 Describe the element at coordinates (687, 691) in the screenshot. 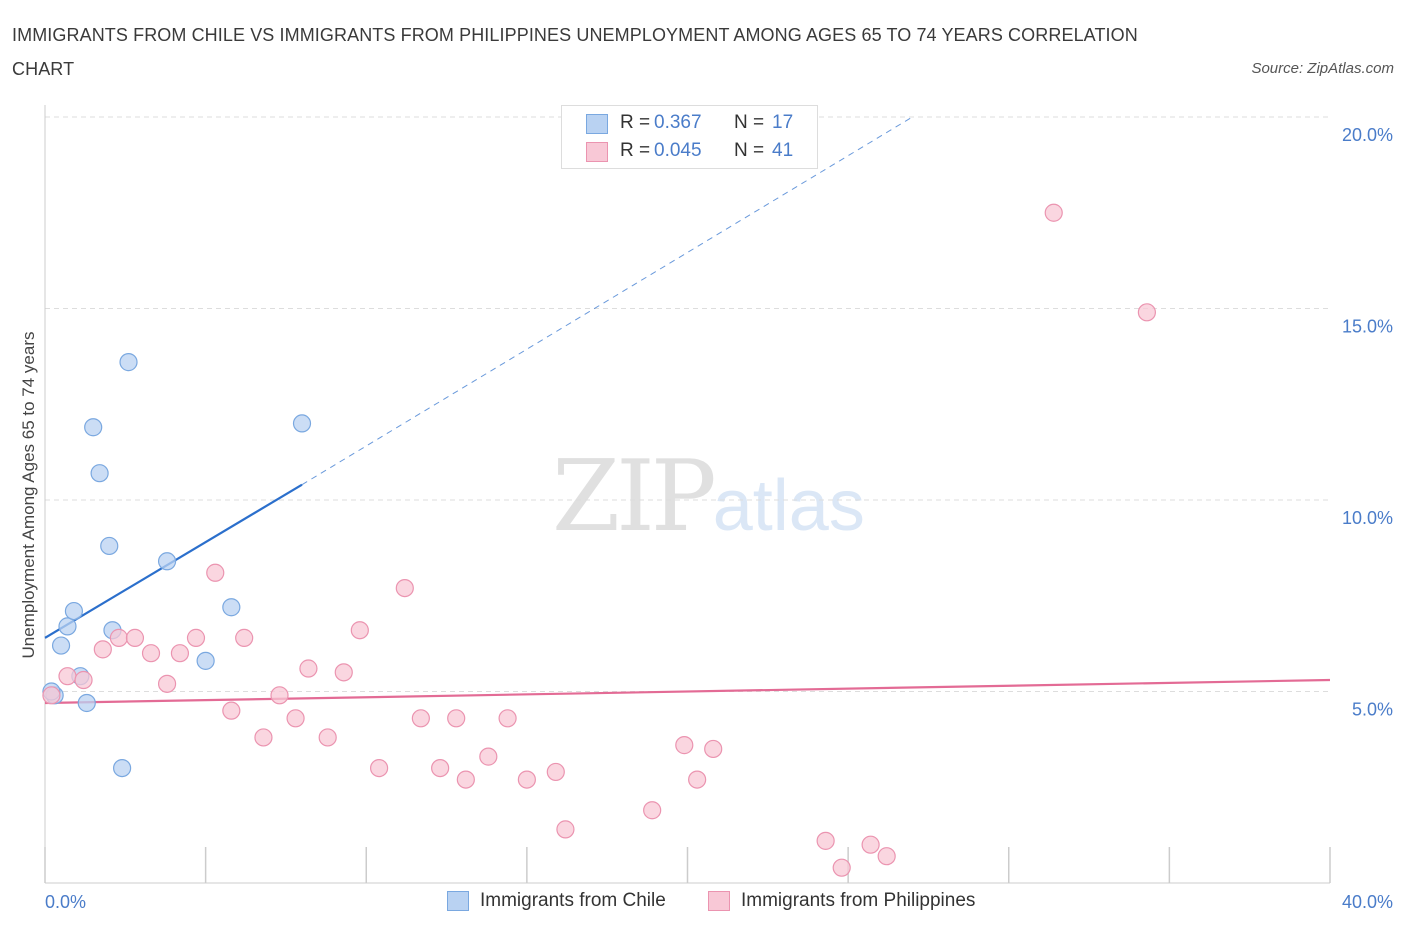

I see `trend-line-philippines` at that location.